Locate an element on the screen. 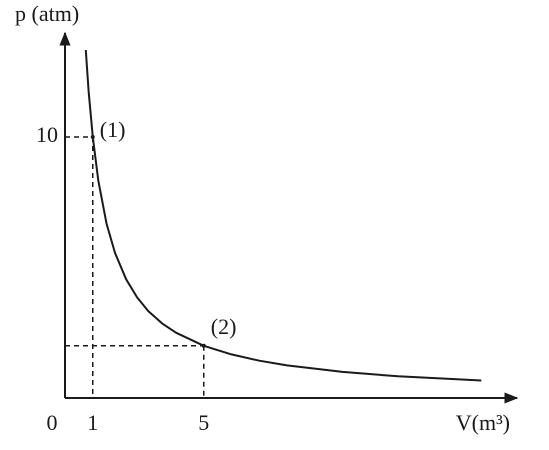 The width and height of the screenshot is (549, 450). x-tick-label: 5 is located at coordinates (203, 422).